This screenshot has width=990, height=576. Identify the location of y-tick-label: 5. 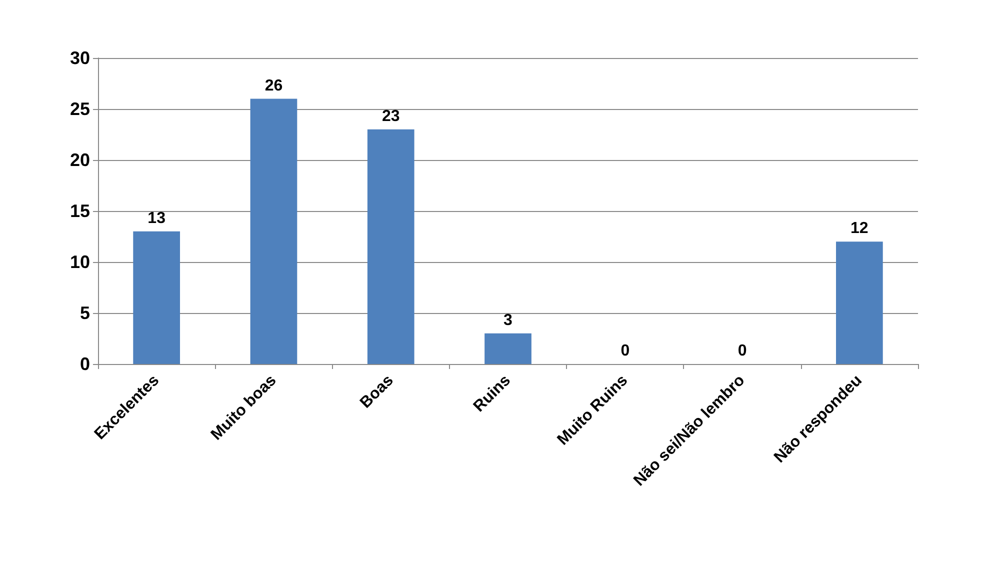
(85, 313).